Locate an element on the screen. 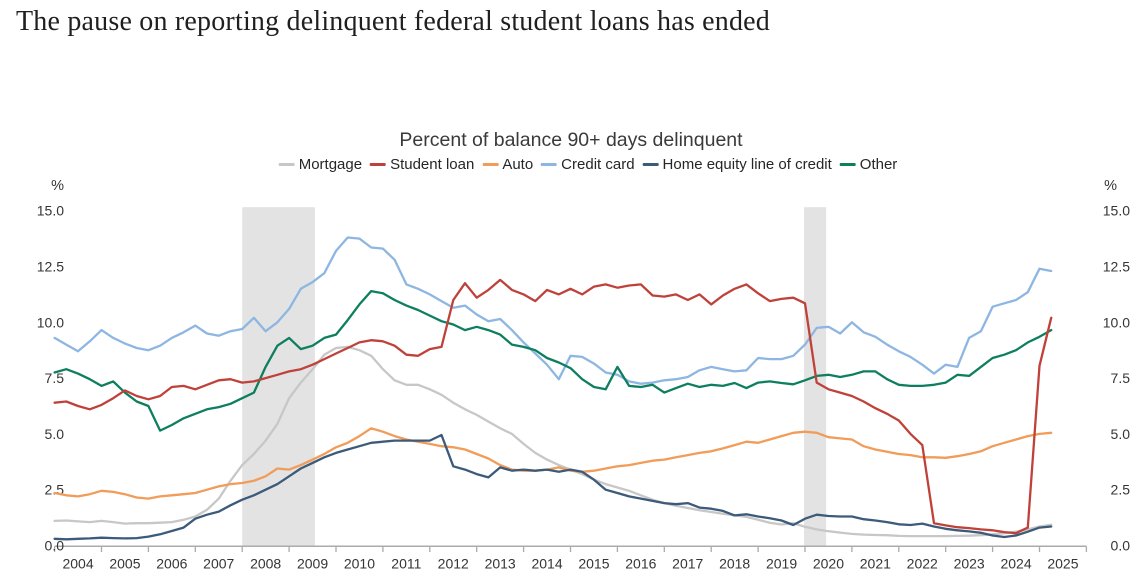  legend-swatch-heloc is located at coordinates (650, 164).